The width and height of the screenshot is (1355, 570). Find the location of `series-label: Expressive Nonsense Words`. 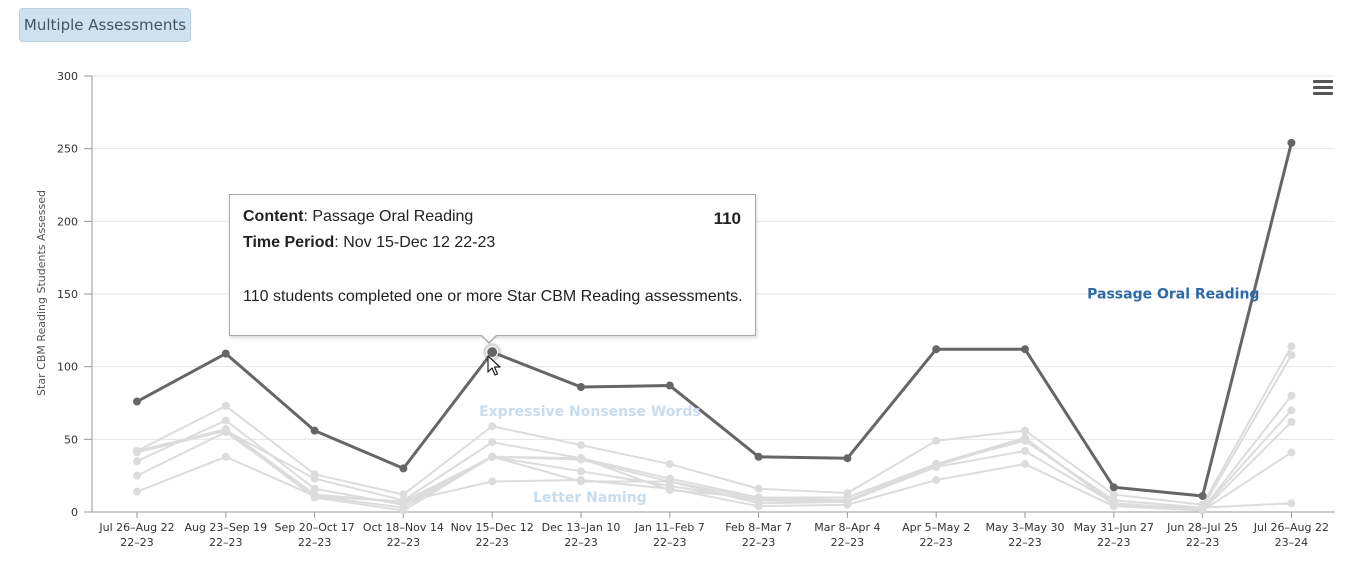

series-label: Expressive Nonsense Words is located at coordinates (590, 412).